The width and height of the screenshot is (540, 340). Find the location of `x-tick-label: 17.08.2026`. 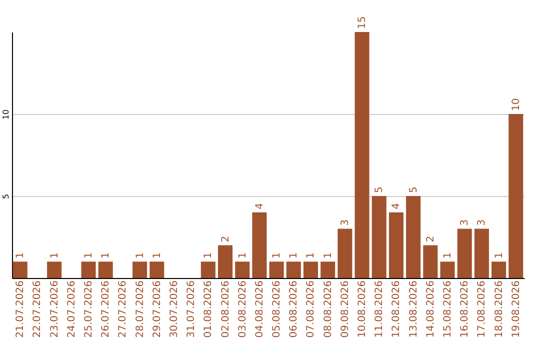

x-tick-label: 17.08.2026 is located at coordinates (482, 309).